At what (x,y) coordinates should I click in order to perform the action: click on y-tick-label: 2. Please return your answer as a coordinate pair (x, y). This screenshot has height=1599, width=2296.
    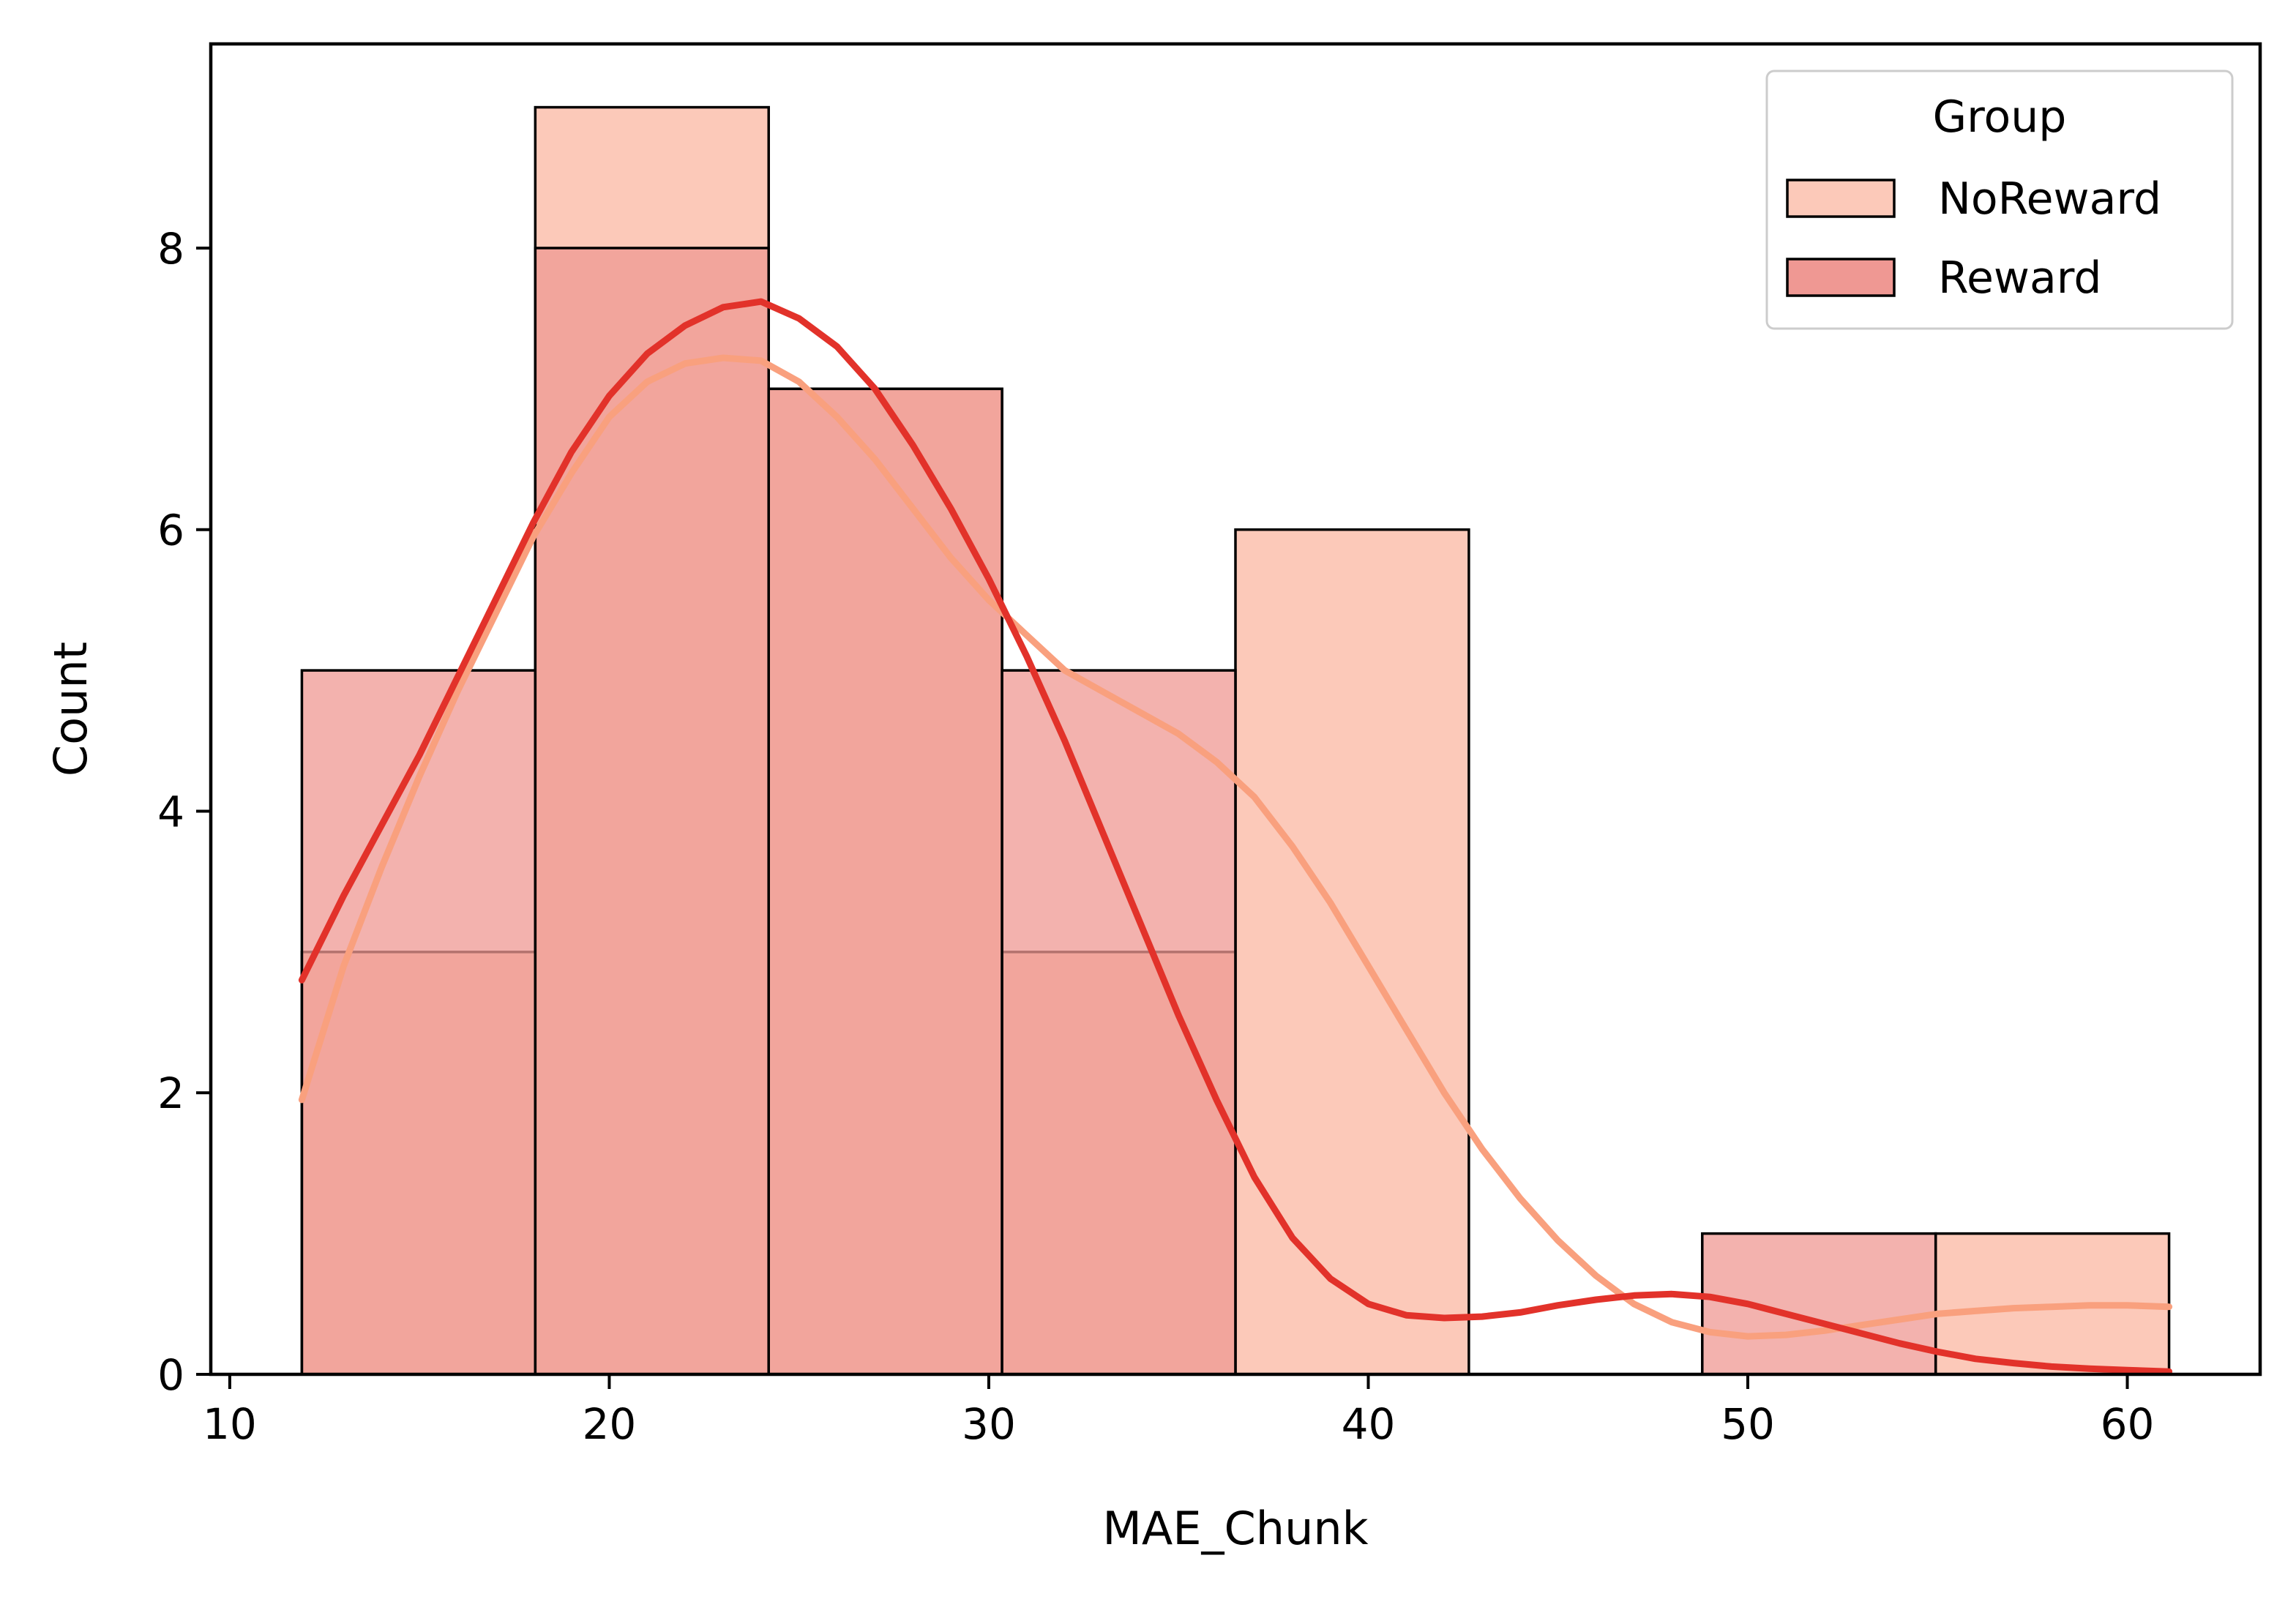
    Looking at the image, I should click on (170, 1093).